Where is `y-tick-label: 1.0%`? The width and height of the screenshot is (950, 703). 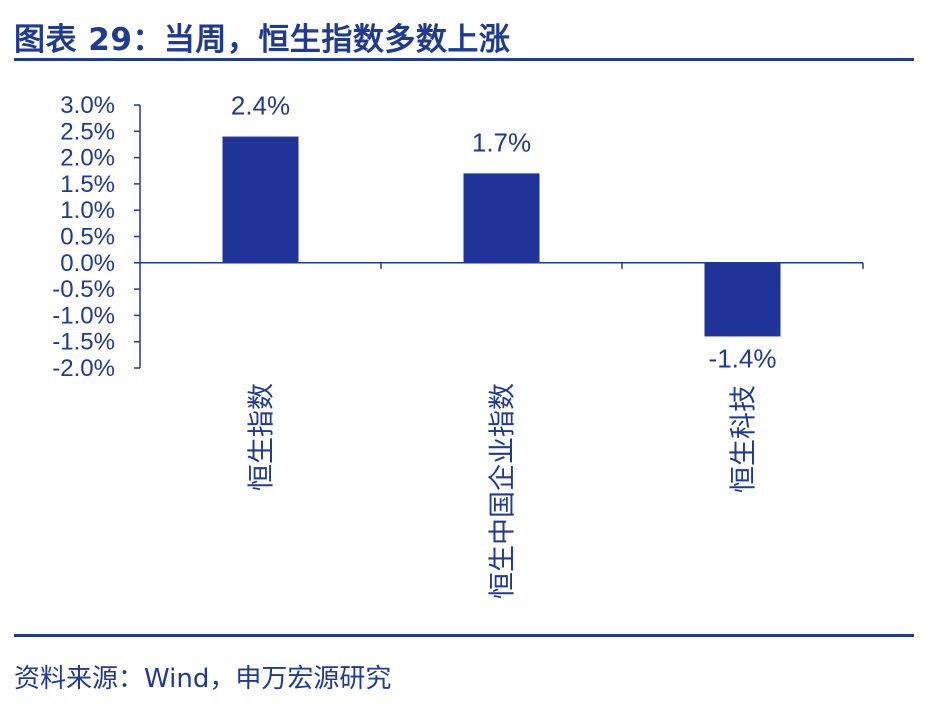
y-tick-label: 1.0% is located at coordinates (87, 210).